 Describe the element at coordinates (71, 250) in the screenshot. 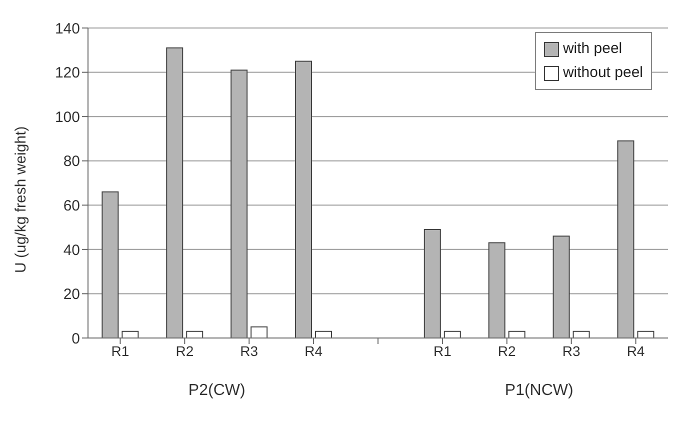

I see `y-tick-label: 40` at that location.